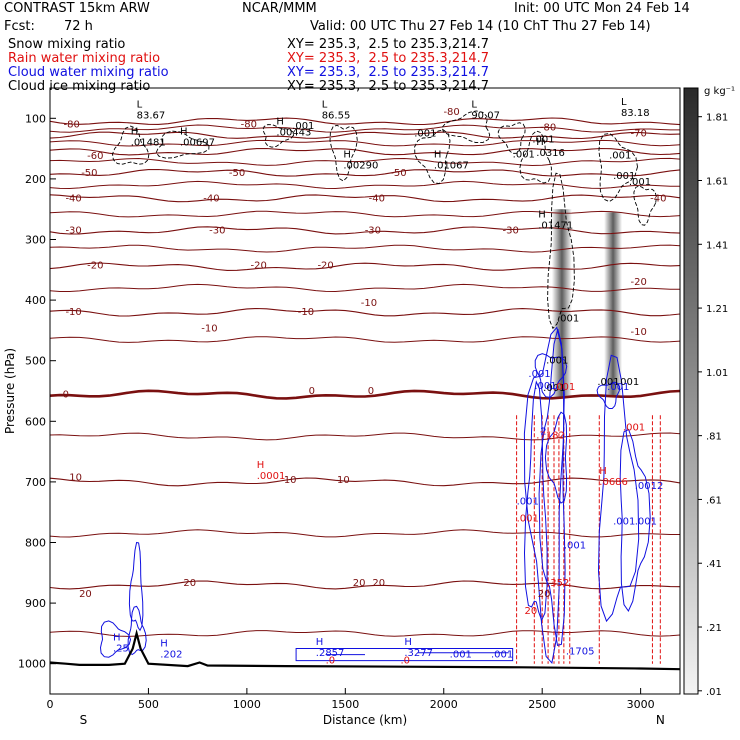  I want to click on rain-label-value: .352, so click(558, 583).